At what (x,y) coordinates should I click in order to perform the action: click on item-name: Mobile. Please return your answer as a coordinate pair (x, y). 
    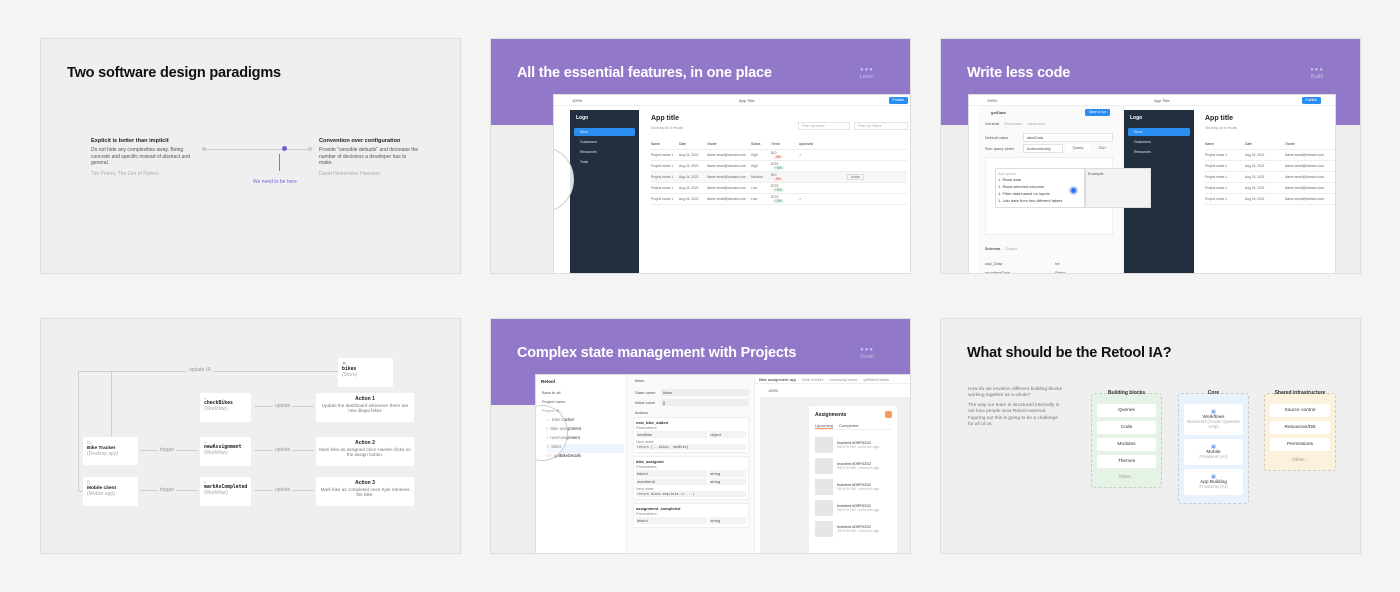
    Looking at the image, I should click on (1213, 452).